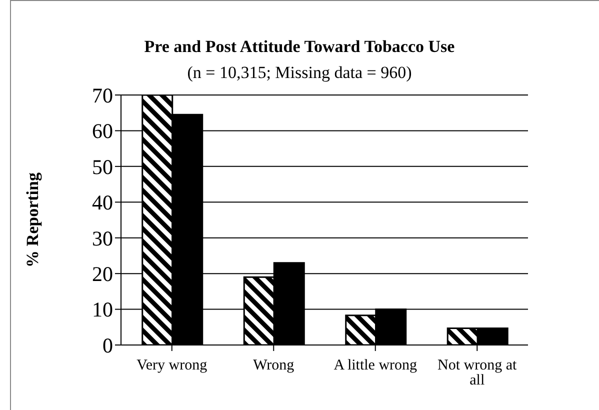  Describe the element at coordinates (107, 345) in the screenshot. I see `y-tick-label: 0` at that location.